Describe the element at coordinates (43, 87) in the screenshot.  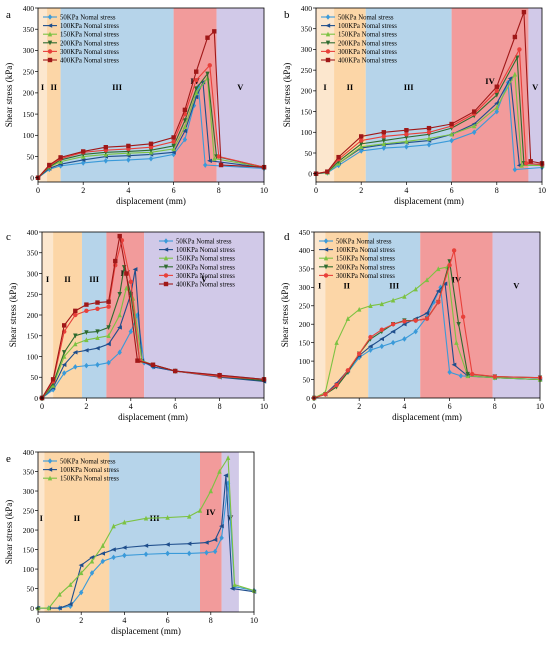
I see `stage-label: I` at that location.